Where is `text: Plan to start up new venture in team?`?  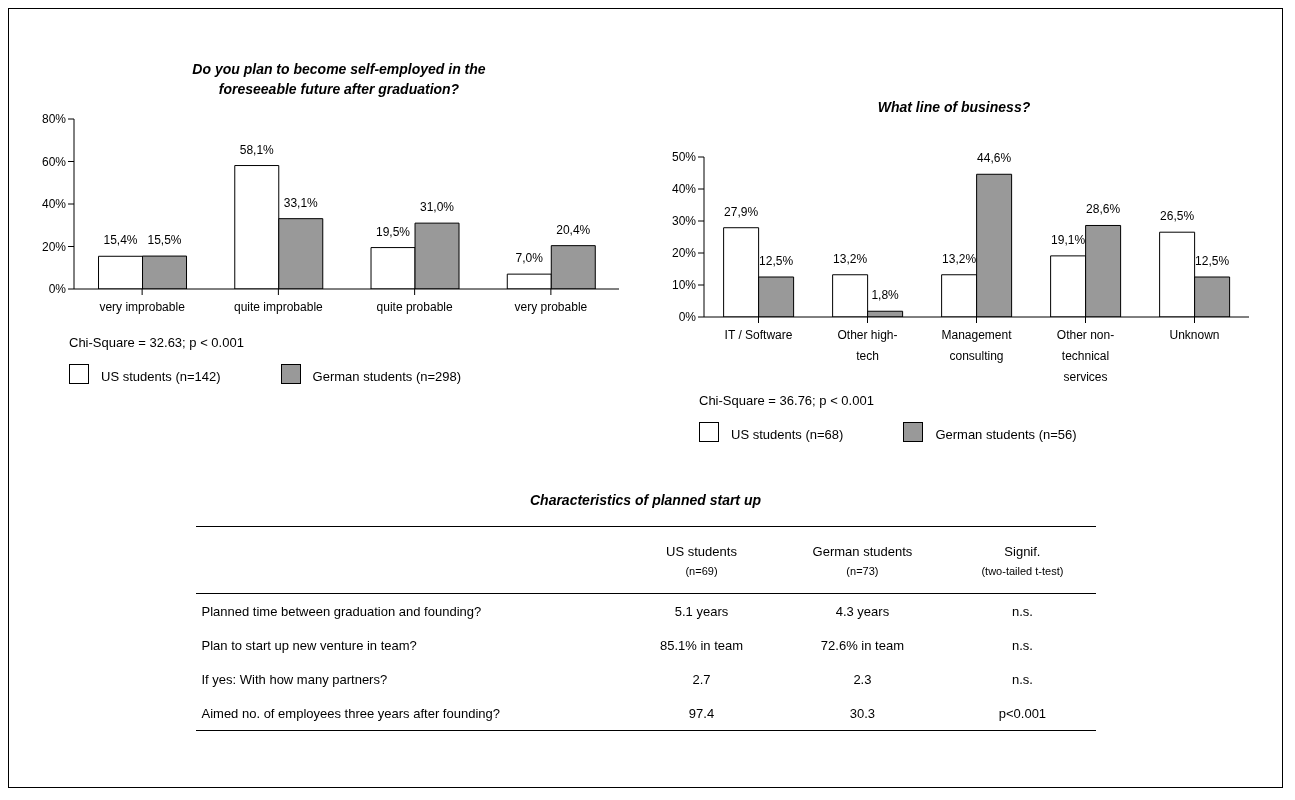 text: Plan to start up new venture in team? is located at coordinates (309, 645).